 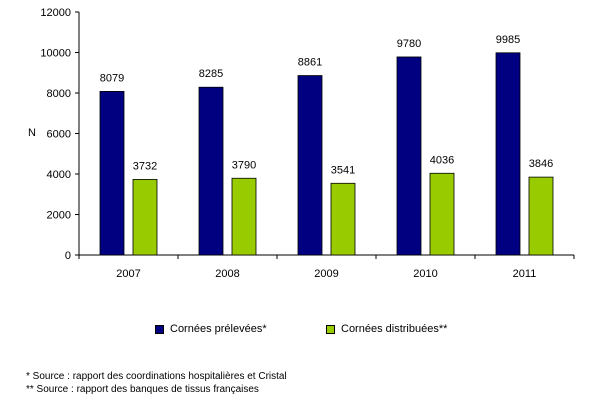 What do you see at coordinates (227, 274) in the screenshot?
I see `x-tick-label-2008: 2008` at bounding box center [227, 274].